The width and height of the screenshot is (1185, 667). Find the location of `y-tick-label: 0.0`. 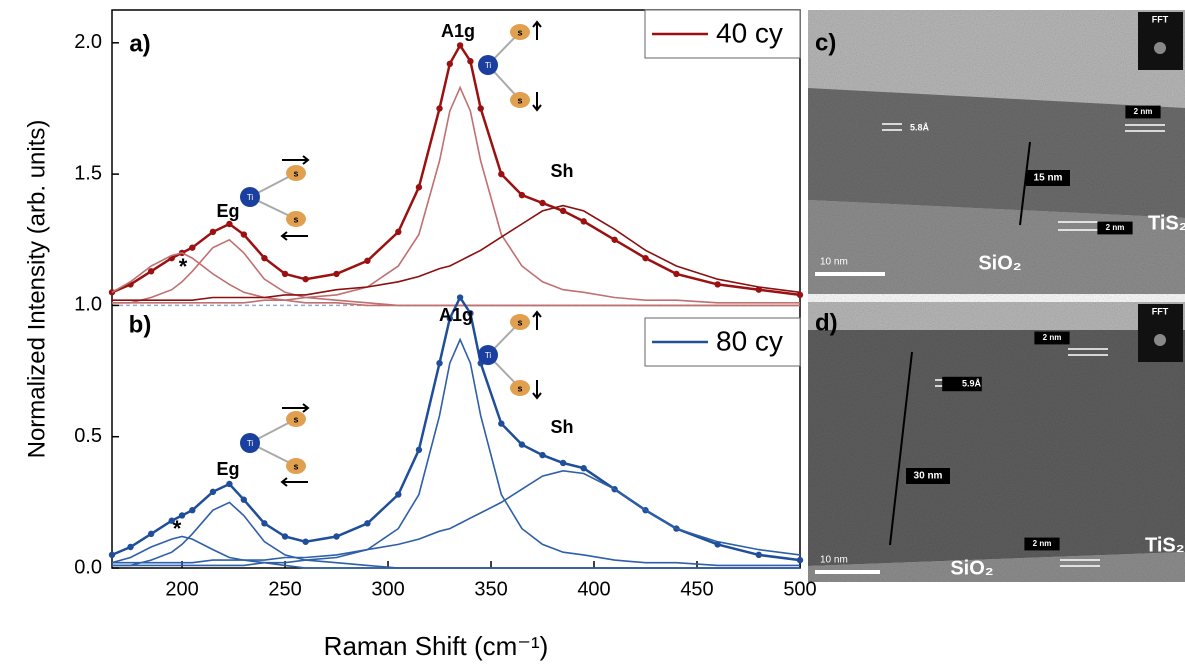

y-tick-label: 0.0 is located at coordinates (88, 567).